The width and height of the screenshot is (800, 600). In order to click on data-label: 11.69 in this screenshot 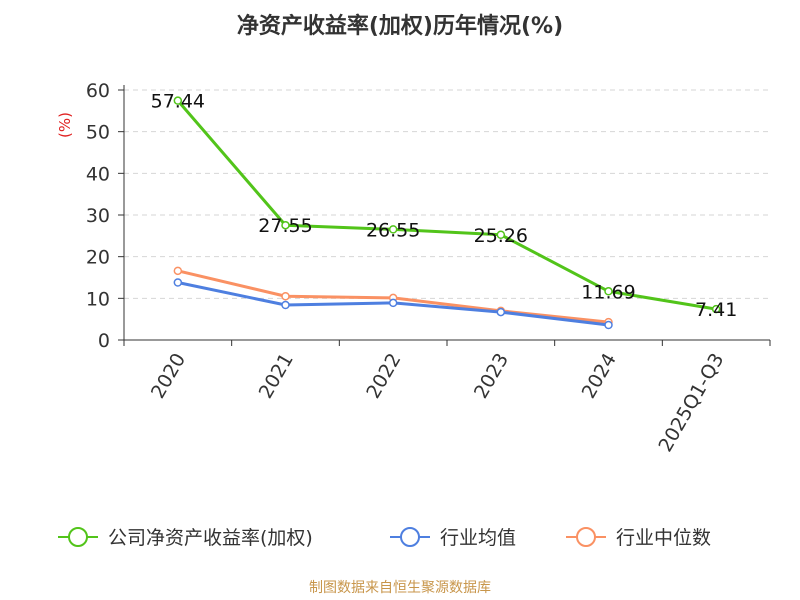, I will do `click(608, 292)`.